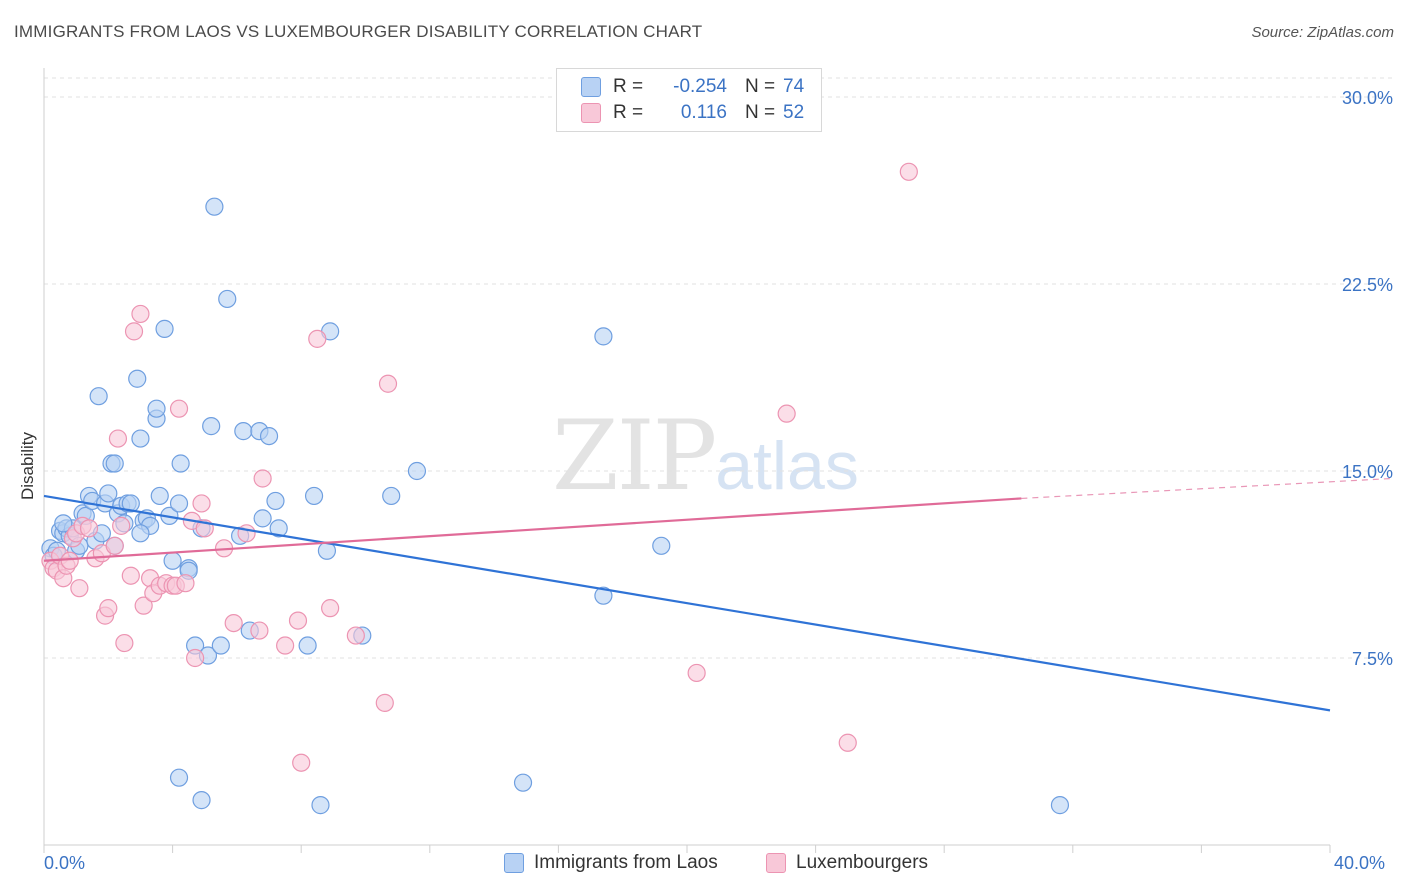 The width and height of the screenshot is (1406, 892). I want to click on legend-item-laos: Immigrants from Laos, so click(611, 863).